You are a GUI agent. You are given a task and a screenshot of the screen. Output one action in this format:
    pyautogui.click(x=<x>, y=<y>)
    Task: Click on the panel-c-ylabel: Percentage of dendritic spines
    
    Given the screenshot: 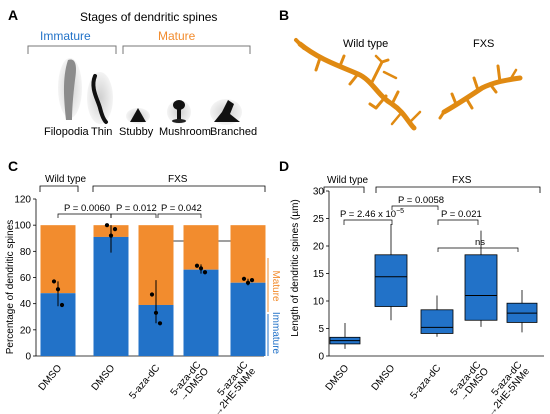 What is the action you would take?
    pyautogui.click(x=10, y=287)
    